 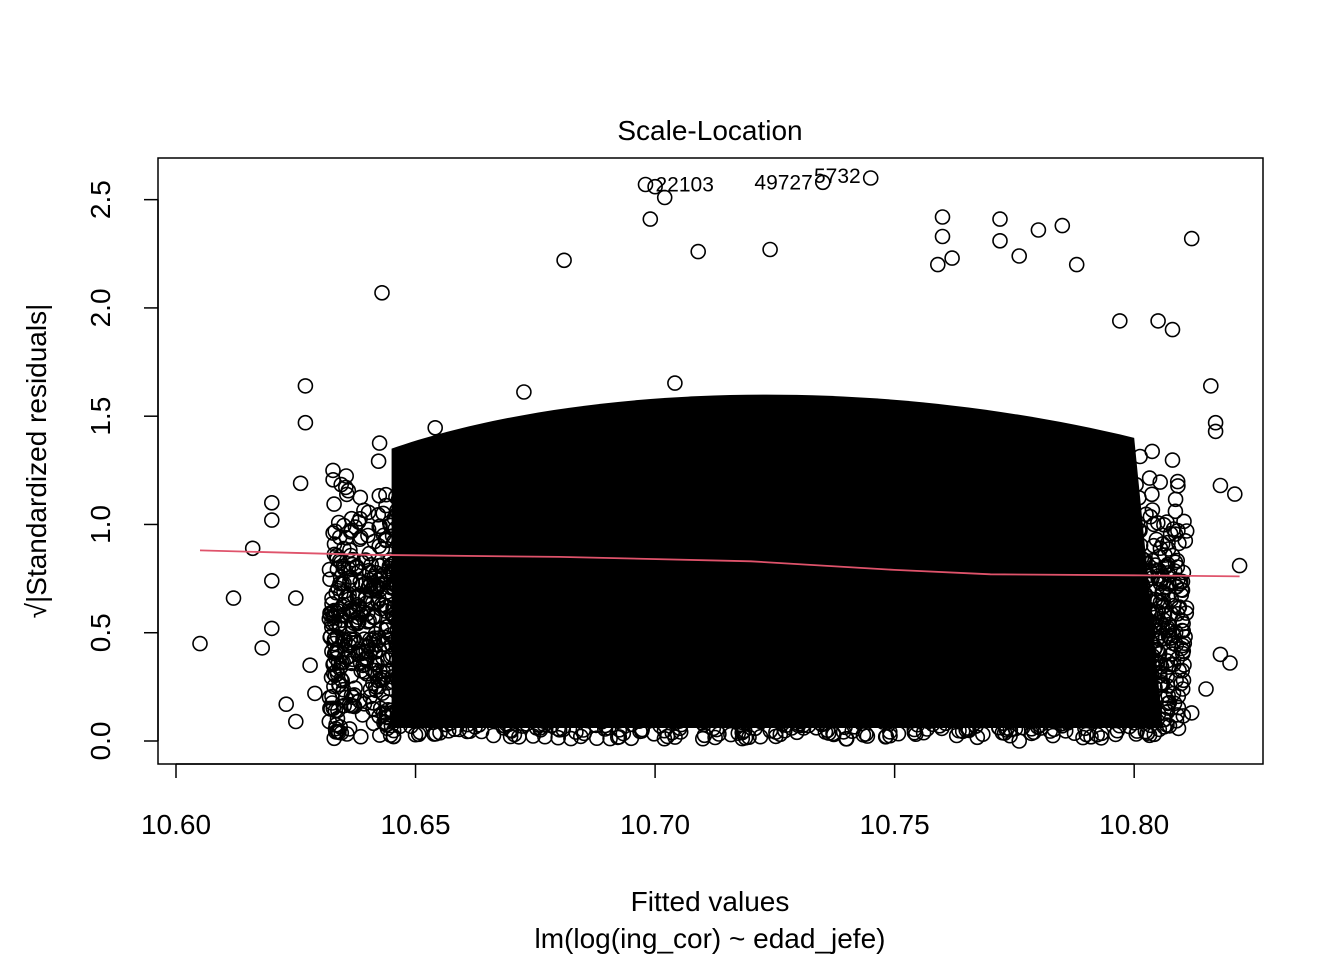 I want to click on model-formula-subtitle: lm(log(ing_cor) ~ edad_jefe), so click(x=710, y=938).